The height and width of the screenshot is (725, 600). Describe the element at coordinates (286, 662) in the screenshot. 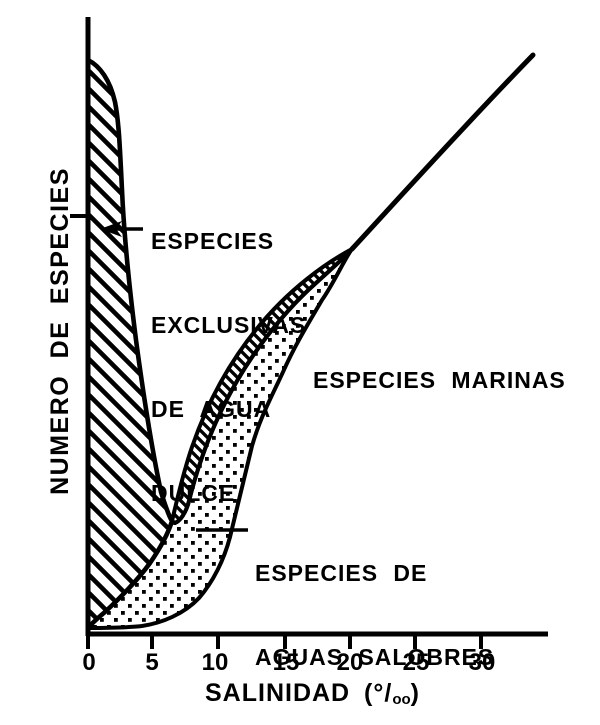

I see `x-tick-label-15: 15` at that location.